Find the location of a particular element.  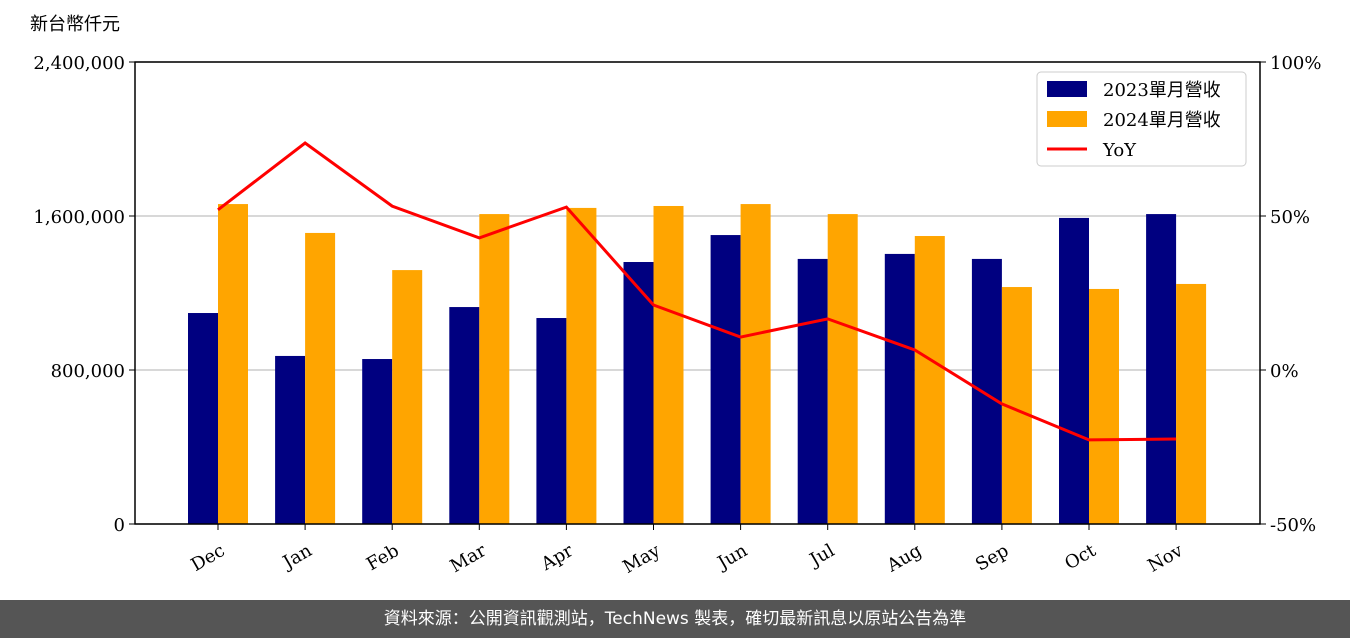

x-tick-label: Oct is located at coordinates (1080, 557).